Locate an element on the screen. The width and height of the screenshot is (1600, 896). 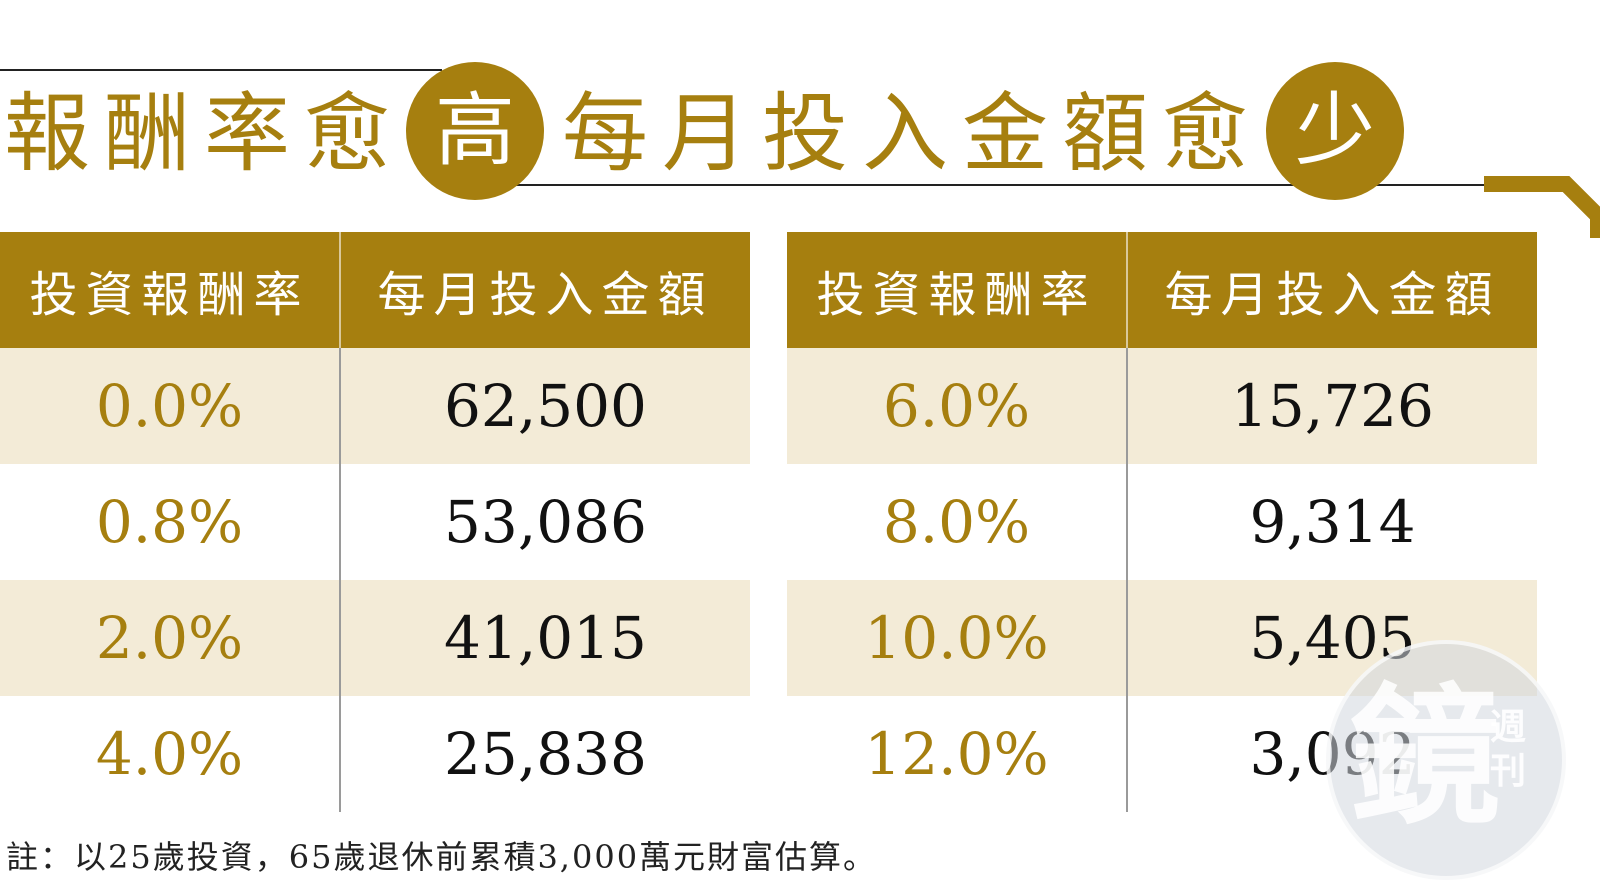
watermark-logo-char: 鏡 is located at coordinates (1425, 758).